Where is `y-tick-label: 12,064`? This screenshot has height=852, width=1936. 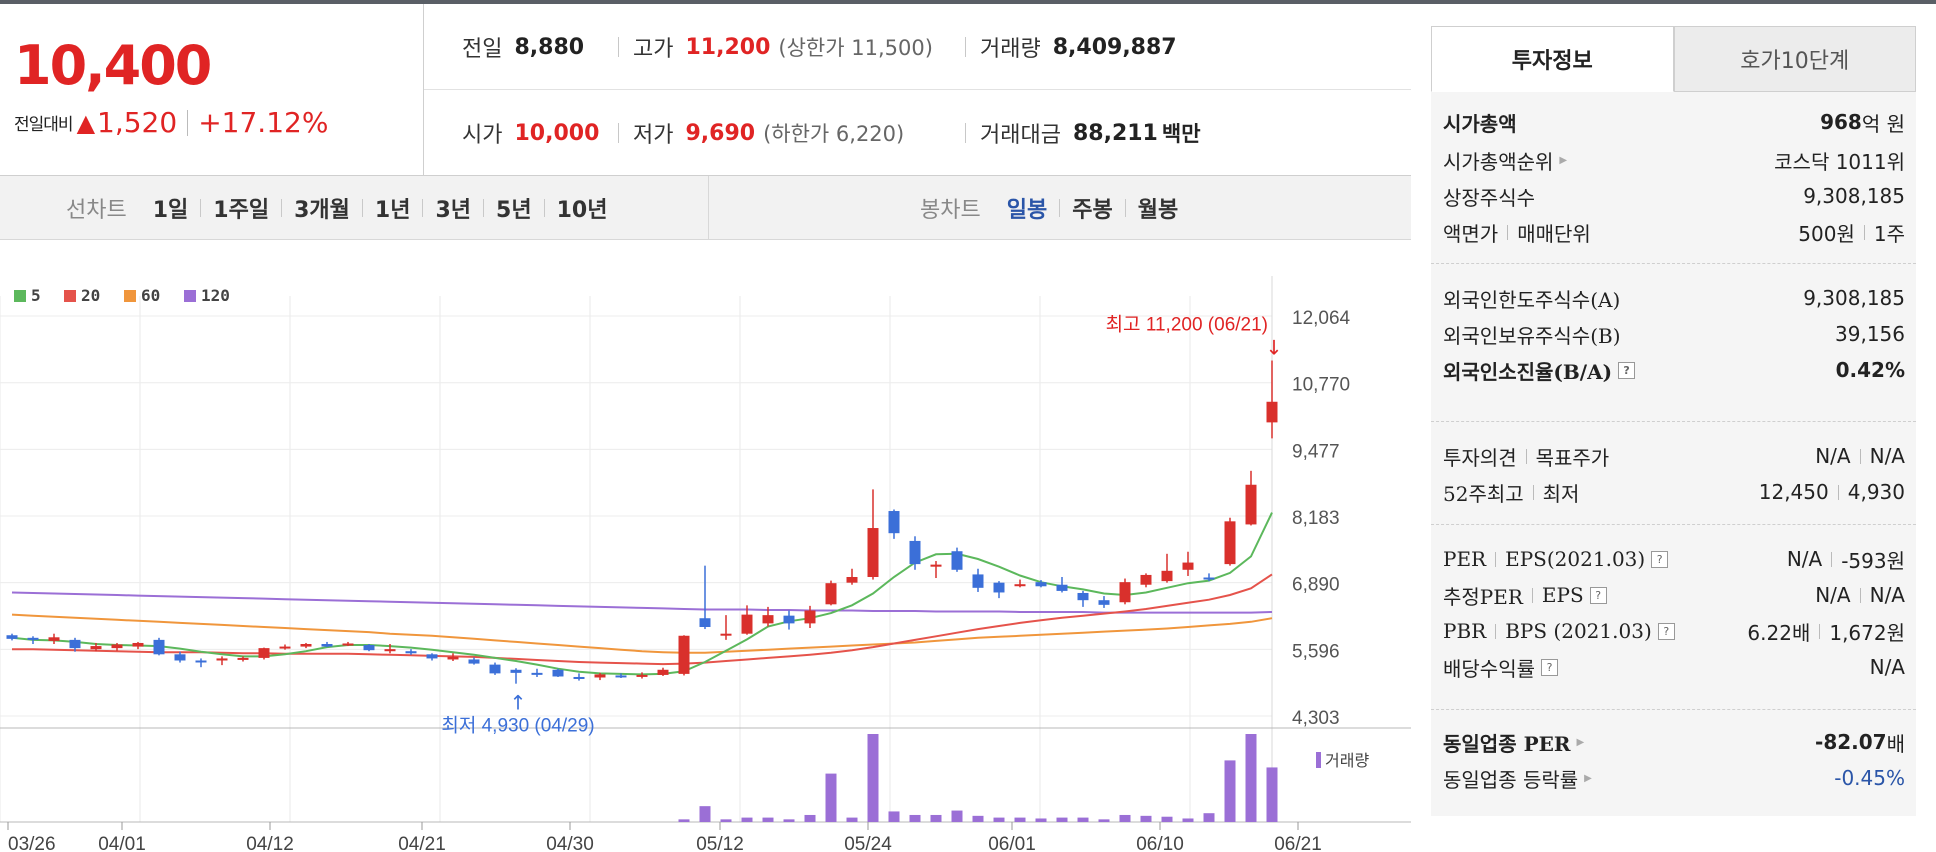
y-tick-label: 12,064 is located at coordinates (1321, 318).